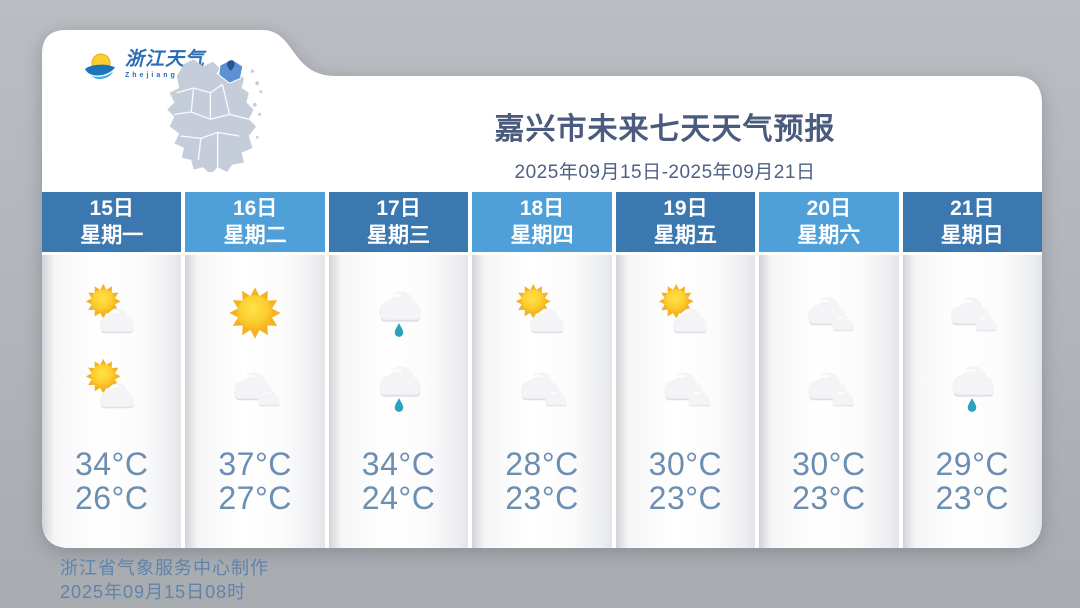 The image size is (1080, 608). What do you see at coordinates (685, 222) in the screenshot?
I see `day-header: 19日 星期五` at bounding box center [685, 222].